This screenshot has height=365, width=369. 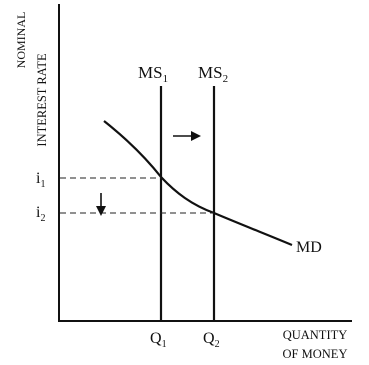 I want to click on y-tick-i2: i2, so click(x=40, y=214).